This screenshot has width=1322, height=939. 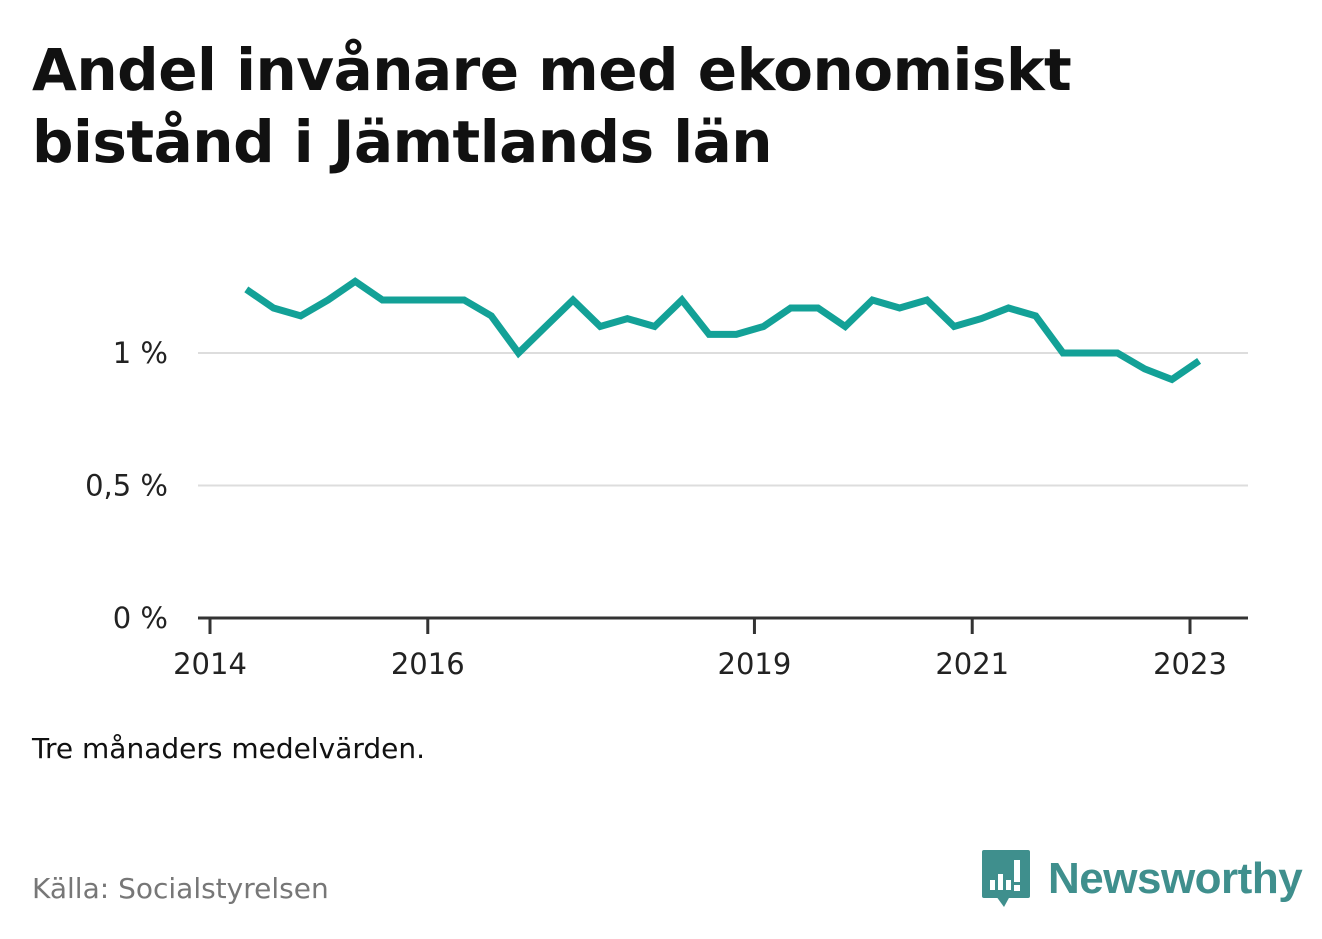 What do you see at coordinates (972, 664) in the screenshot?
I see `x-tick-label: 2021` at bounding box center [972, 664].